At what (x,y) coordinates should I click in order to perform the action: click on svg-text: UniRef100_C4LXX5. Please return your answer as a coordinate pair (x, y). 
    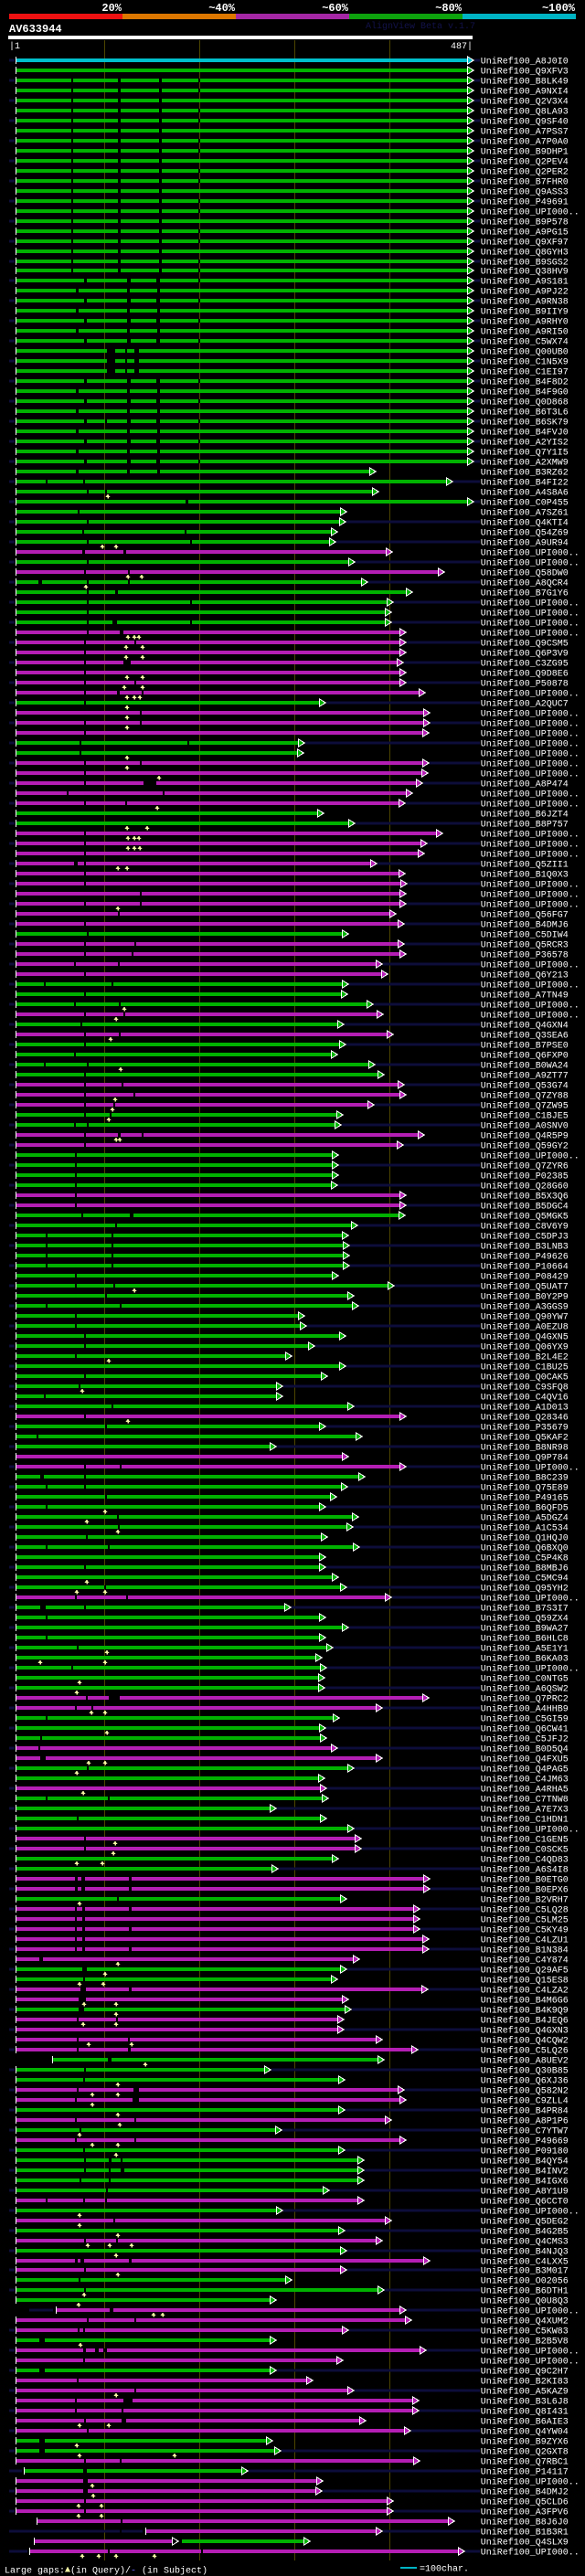
    Looking at the image, I should click on (525, 2262).